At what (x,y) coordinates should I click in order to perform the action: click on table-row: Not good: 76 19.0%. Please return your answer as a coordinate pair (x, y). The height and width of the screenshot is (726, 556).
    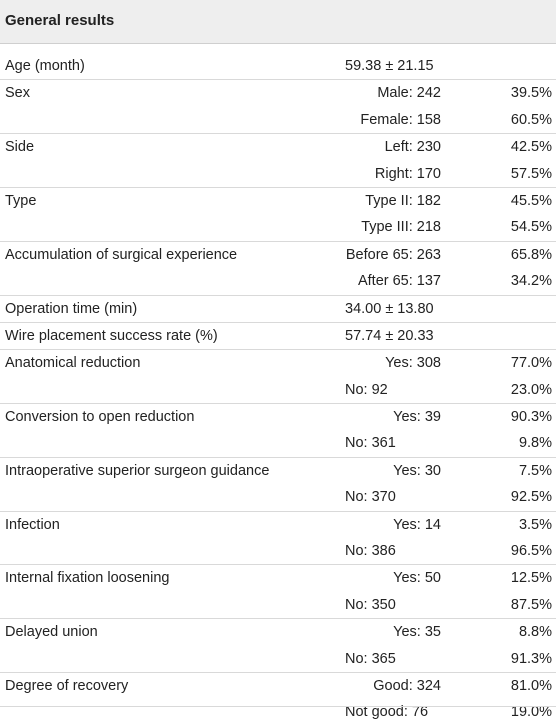
    Looking at the image, I should click on (278, 712).